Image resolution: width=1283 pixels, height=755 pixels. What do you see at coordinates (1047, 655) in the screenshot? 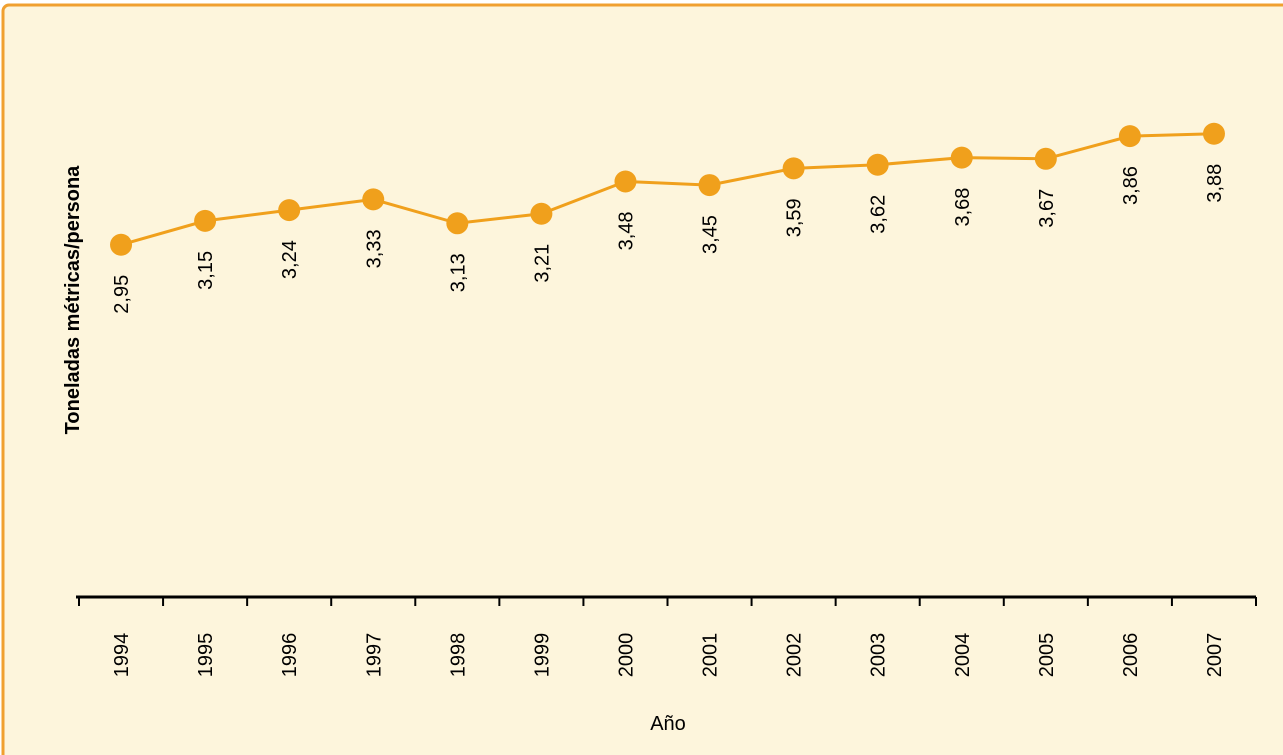
I see `x-tick-label: 2005` at bounding box center [1047, 655].